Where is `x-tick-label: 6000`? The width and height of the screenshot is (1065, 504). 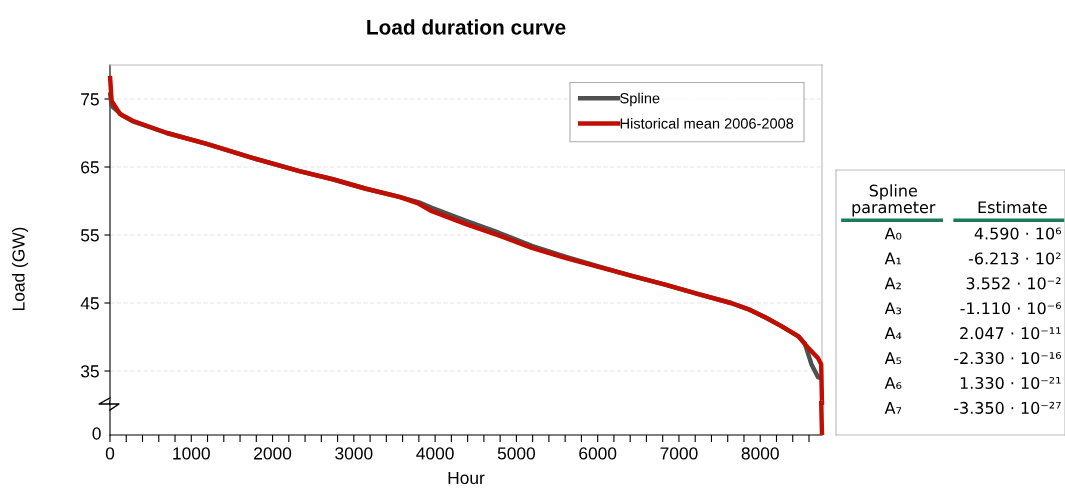
x-tick-label: 6000 is located at coordinates (598, 453).